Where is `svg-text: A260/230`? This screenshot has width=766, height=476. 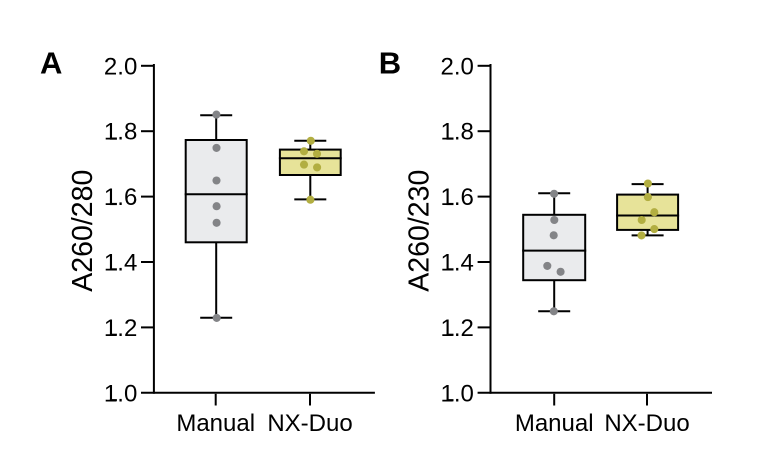 svg-text: A260/230 is located at coordinates (420, 231).